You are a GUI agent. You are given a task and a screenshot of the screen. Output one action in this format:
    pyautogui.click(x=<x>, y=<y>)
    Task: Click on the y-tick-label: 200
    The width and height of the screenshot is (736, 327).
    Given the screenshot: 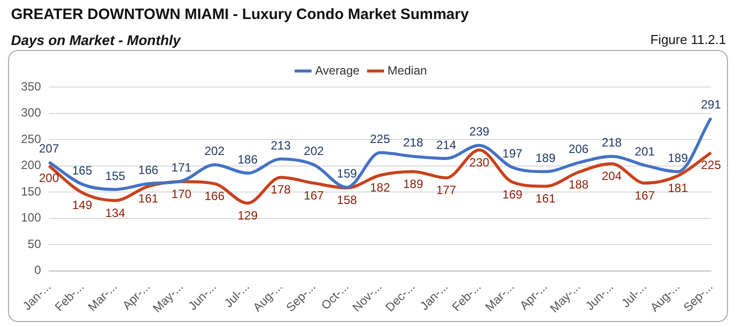 What is the action you would take?
    pyautogui.click(x=31, y=165)
    